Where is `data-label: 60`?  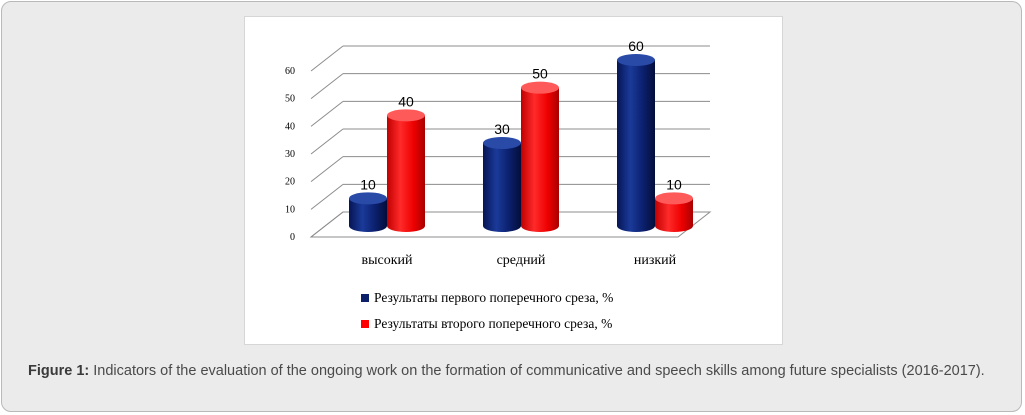 data-label: 60 is located at coordinates (636, 46).